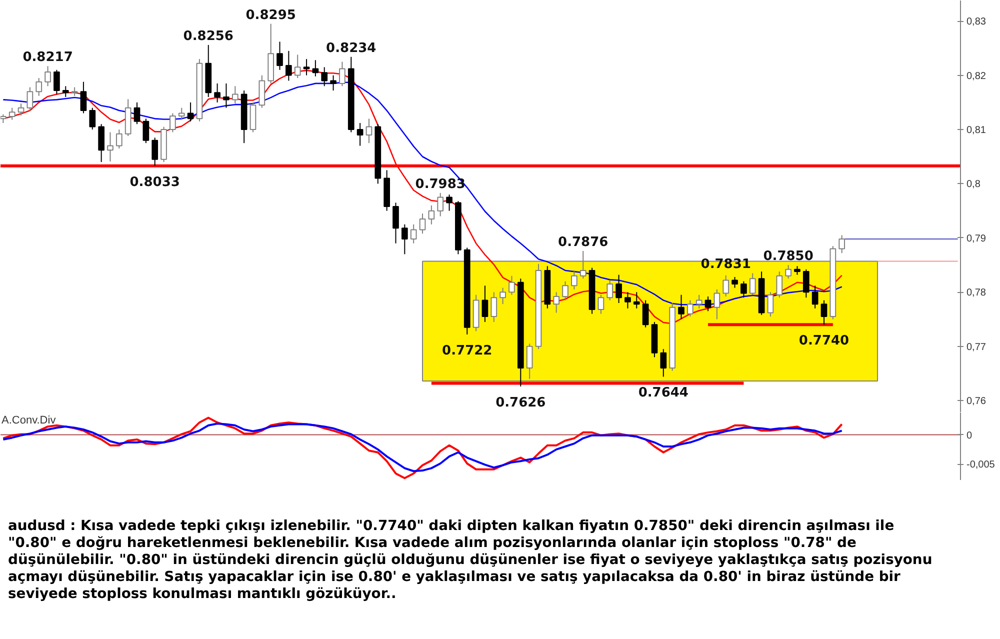  I want to click on annotation: 0.8256, so click(208, 36).